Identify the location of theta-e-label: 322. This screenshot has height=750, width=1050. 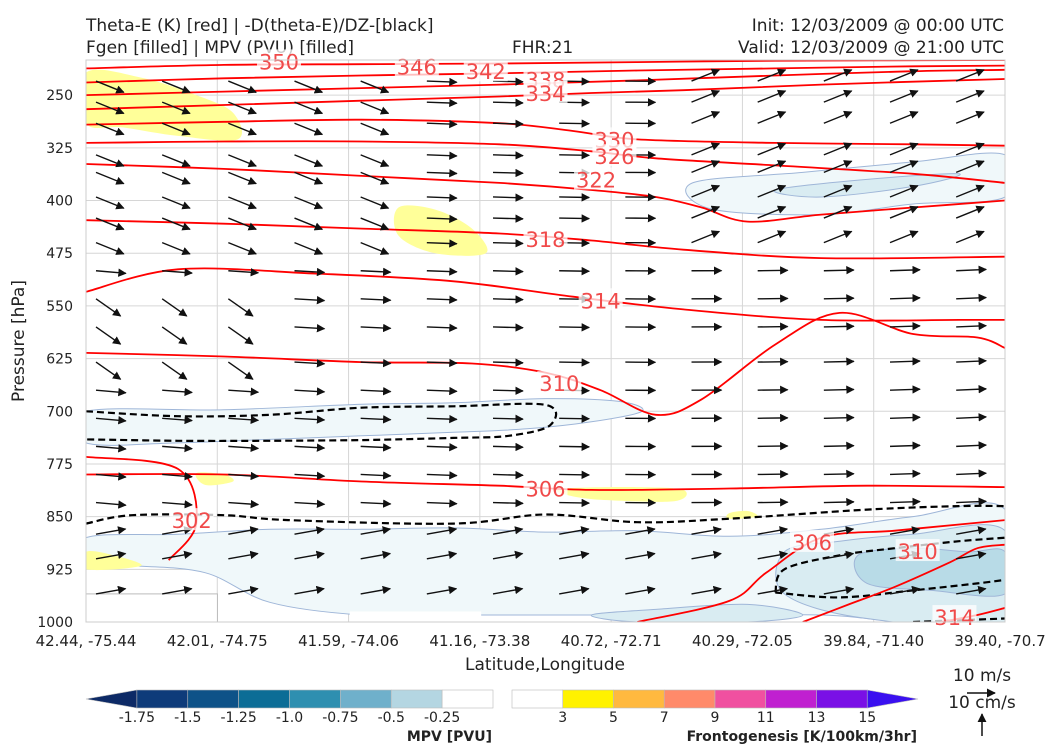
(596, 180).